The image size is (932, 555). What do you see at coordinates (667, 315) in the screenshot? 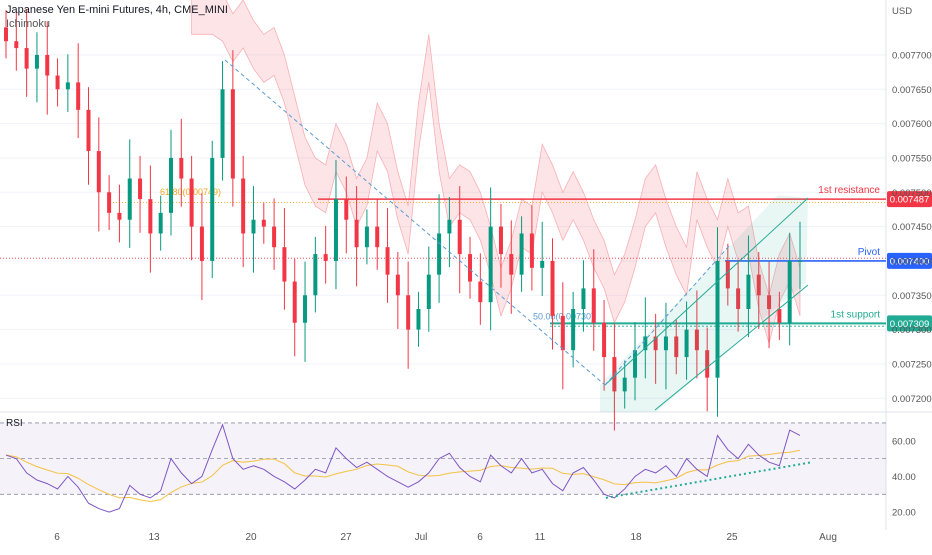
I see `fib-return-line` at bounding box center [667, 315].